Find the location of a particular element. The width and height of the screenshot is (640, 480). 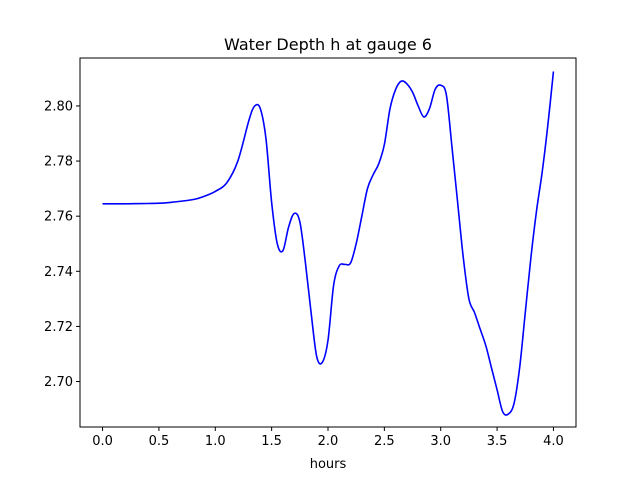

y-tick-label: 2.70 is located at coordinates (58, 382).